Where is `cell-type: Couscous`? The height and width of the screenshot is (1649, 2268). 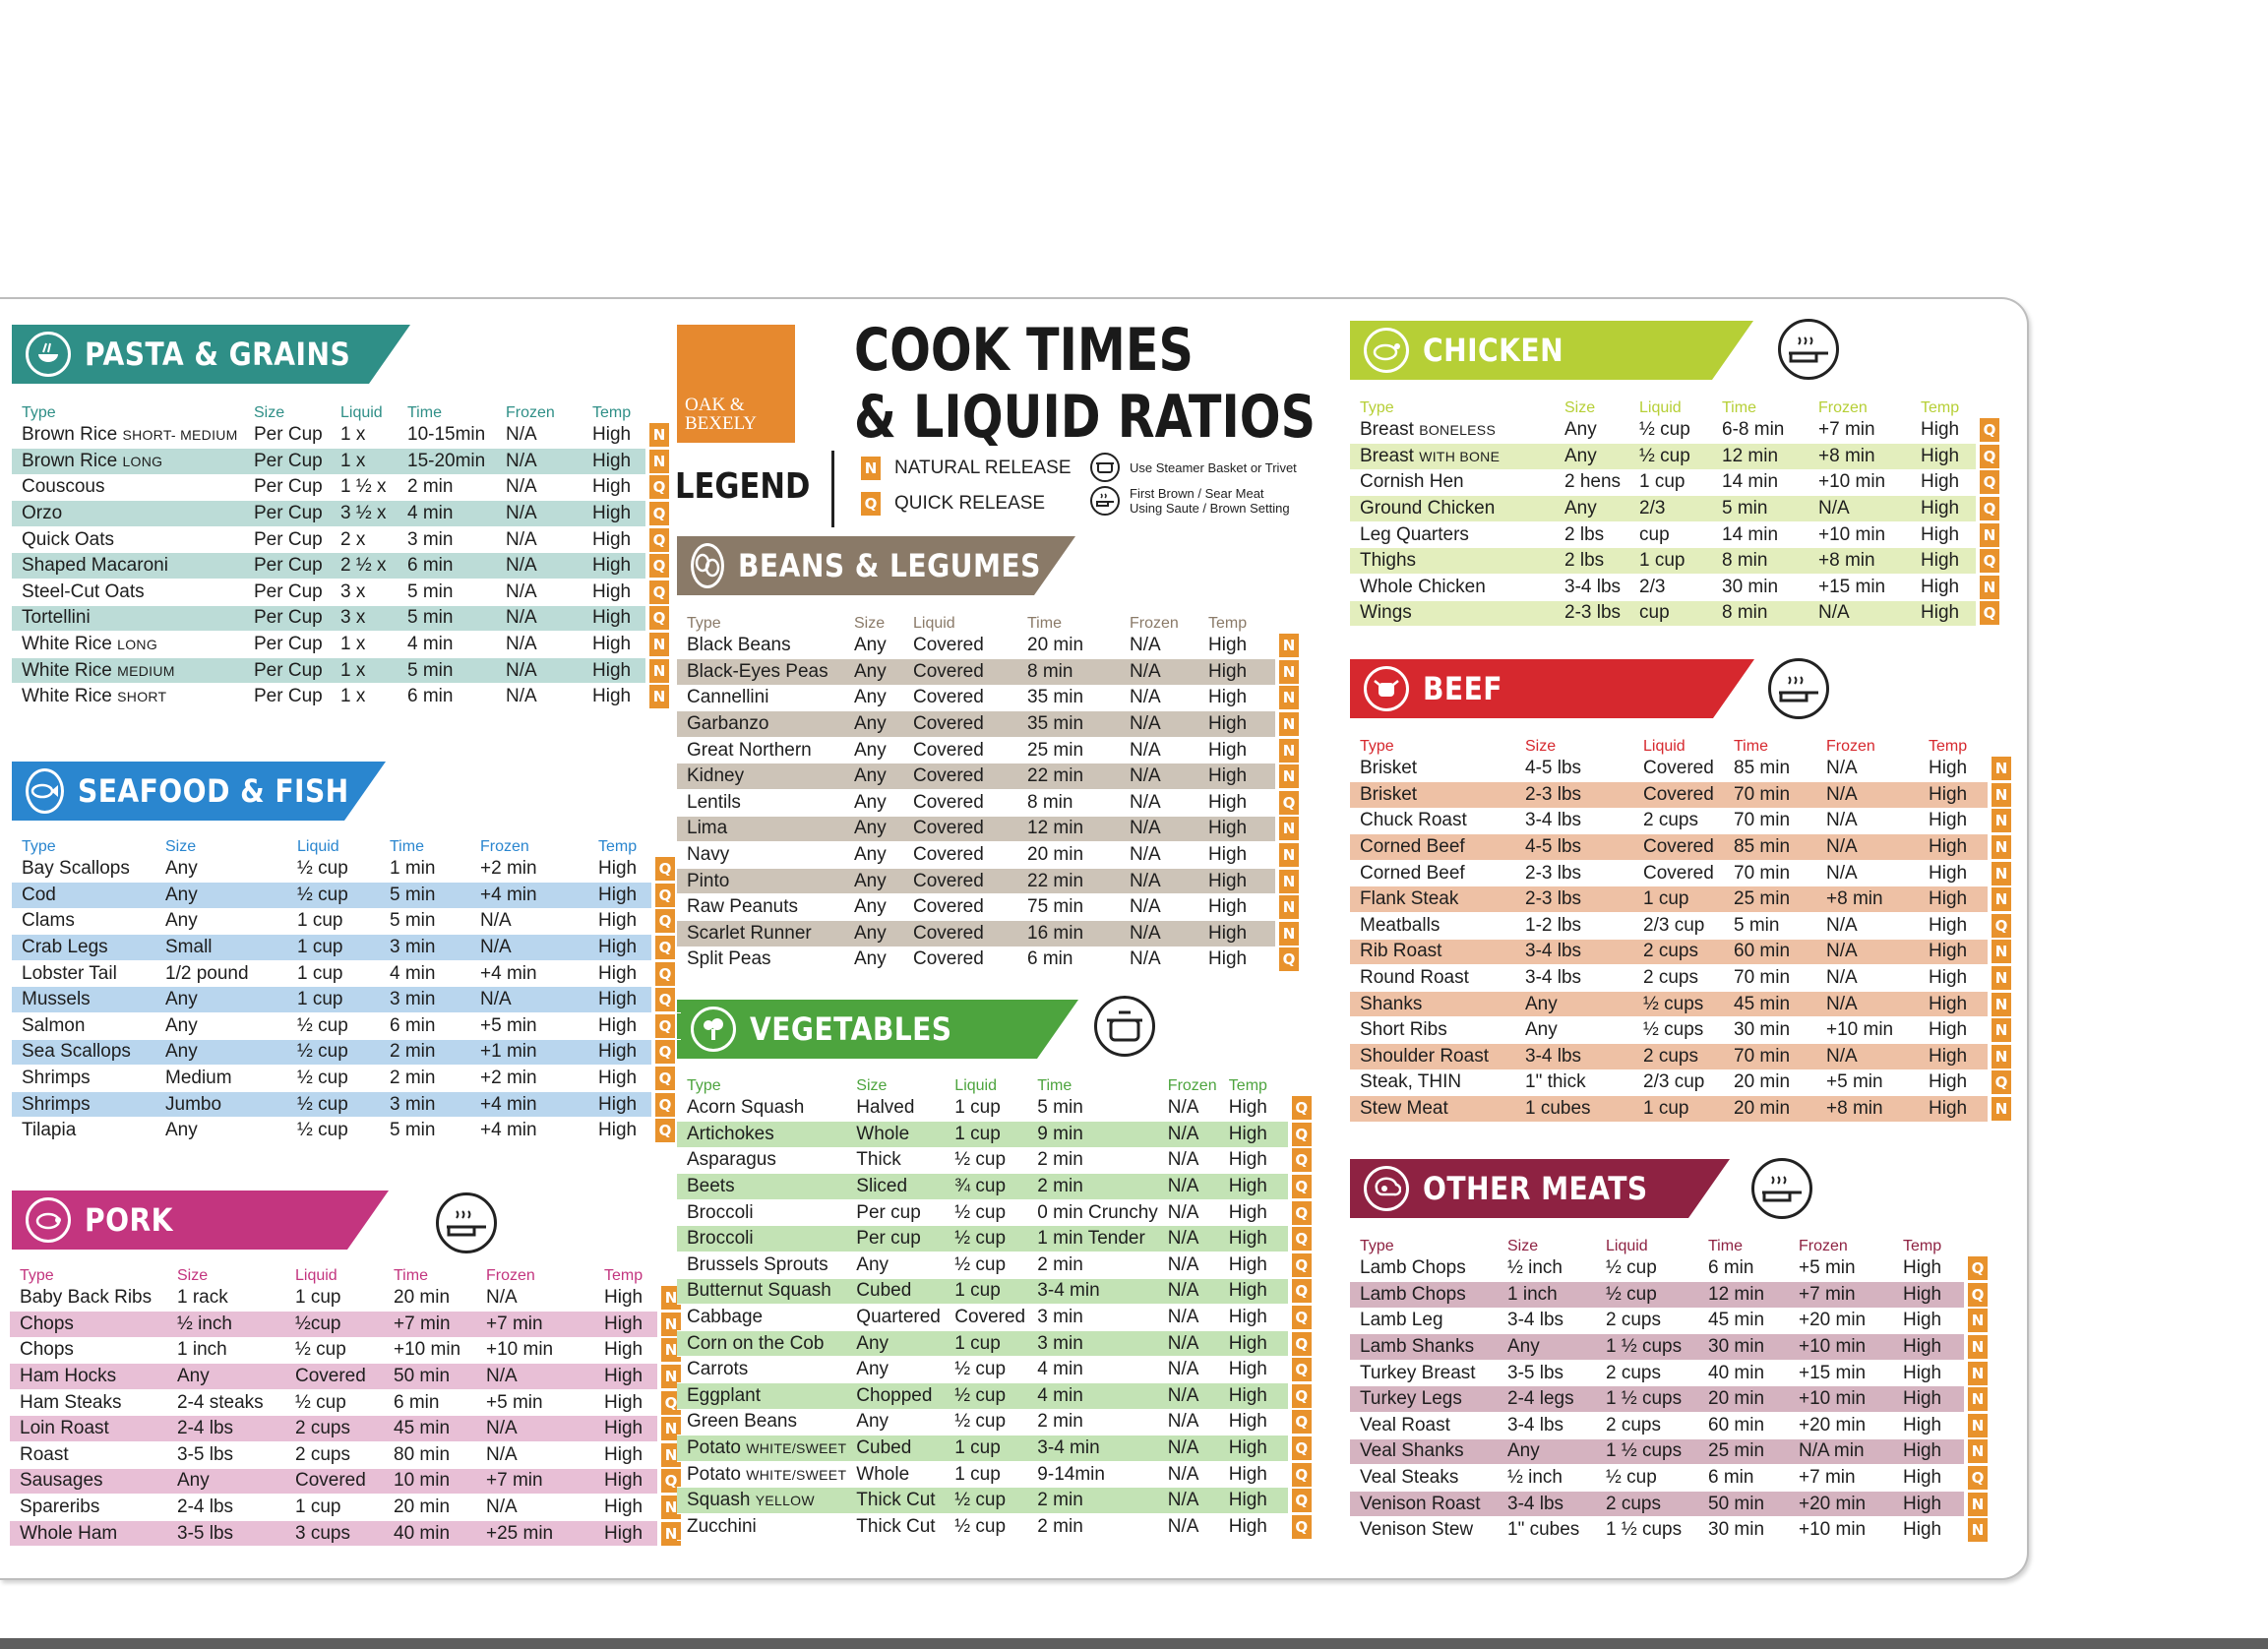 cell-type: Couscous is located at coordinates (128, 488).